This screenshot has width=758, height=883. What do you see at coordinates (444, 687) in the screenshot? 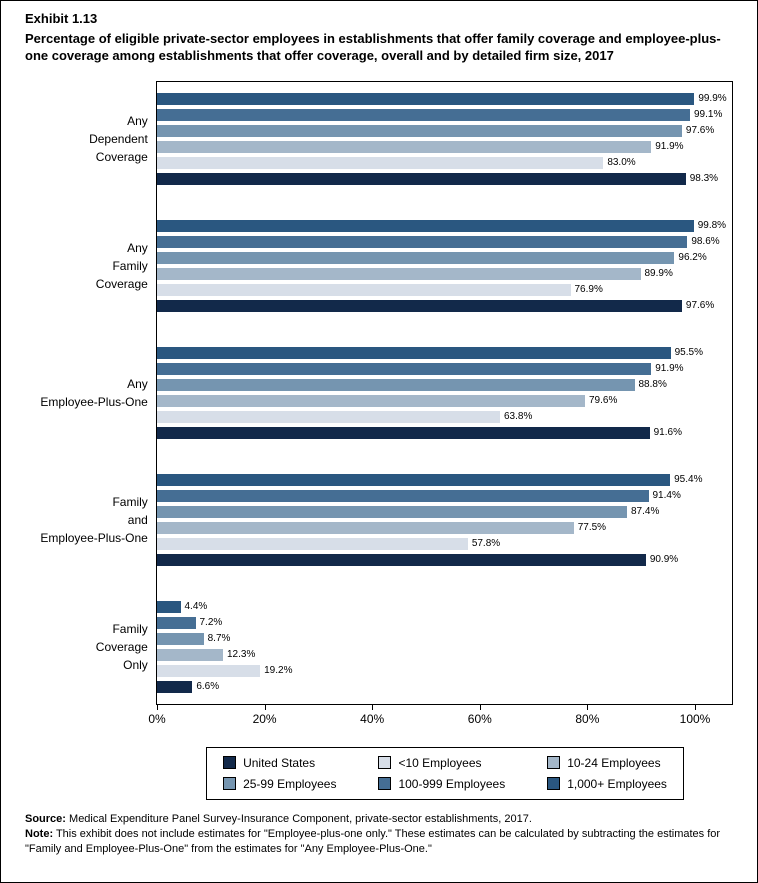
I see `bar-row: 6.6%` at bounding box center [444, 687].